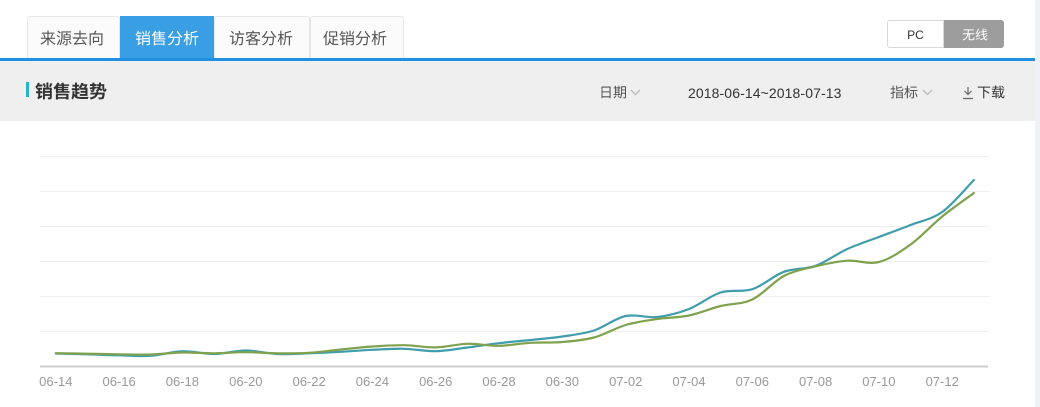  Describe the element at coordinates (878, 381) in the screenshot. I see `svg-text: 07-10` at that location.